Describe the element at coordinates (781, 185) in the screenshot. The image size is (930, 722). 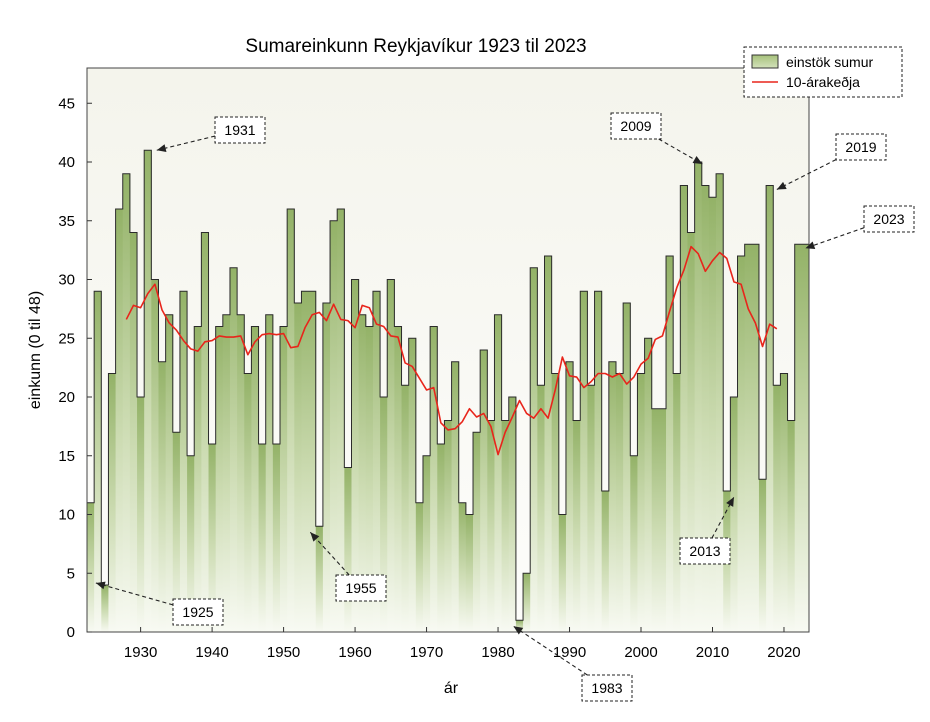
I see `annotation-arrowhead-2019` at that location.